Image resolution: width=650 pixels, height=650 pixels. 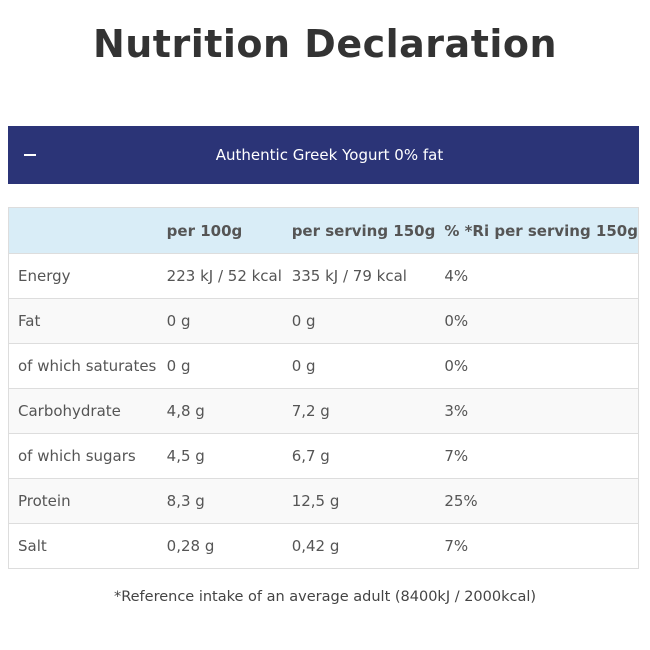 What do you see at coordinates (30, 155) in the screenshot?
I see `minus-icon` at bounding box center [30, 155].